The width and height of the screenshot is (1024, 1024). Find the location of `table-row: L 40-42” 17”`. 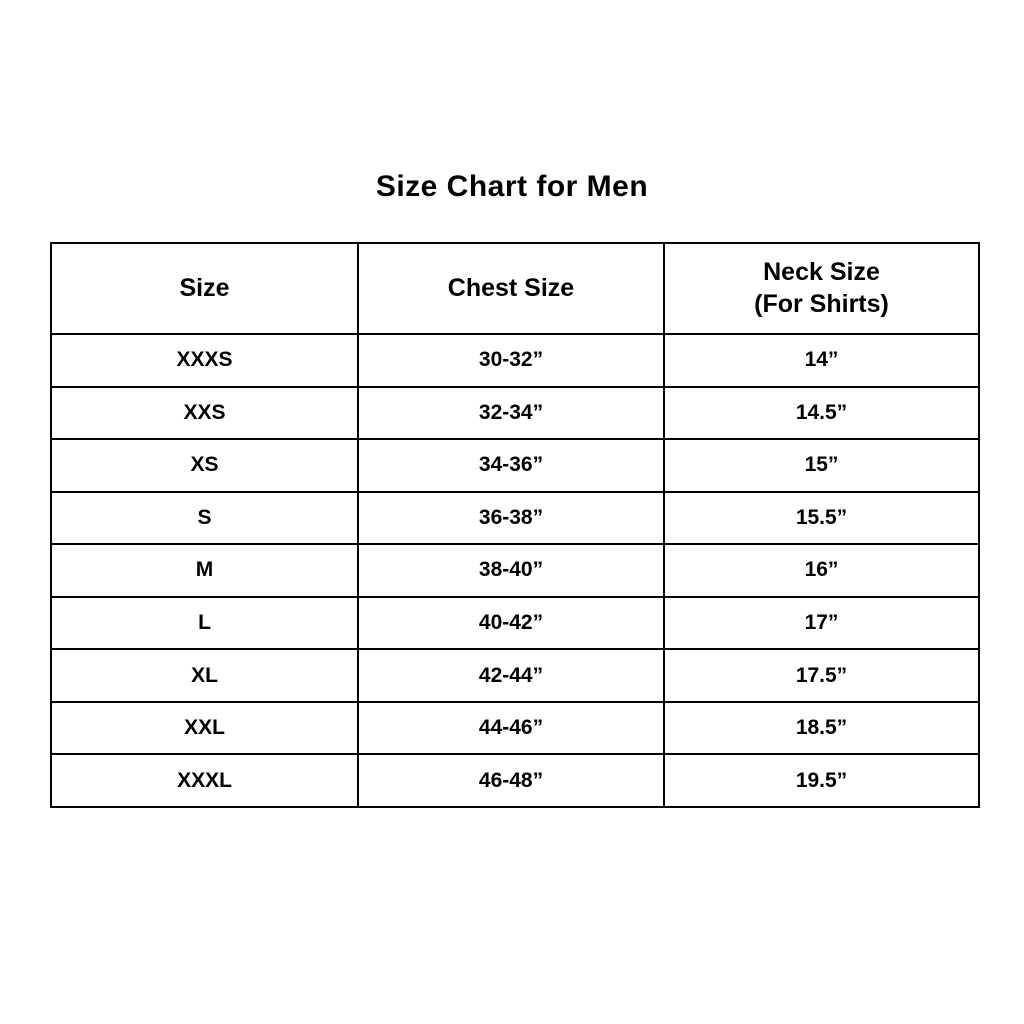

table-row: L 40-42” 17” is located at coordinates (515, 623).